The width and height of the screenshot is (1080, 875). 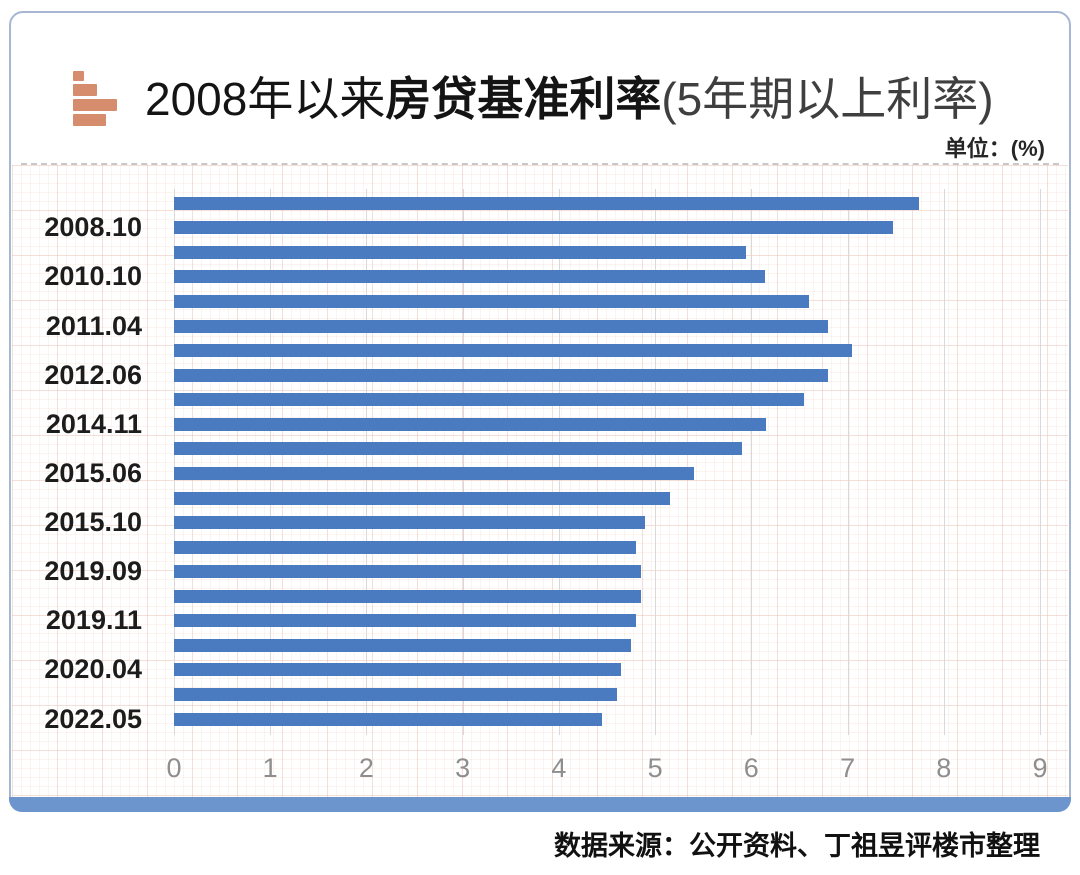 I want to click on y-axis-label: 2015.06, so click(x=93, y=472).